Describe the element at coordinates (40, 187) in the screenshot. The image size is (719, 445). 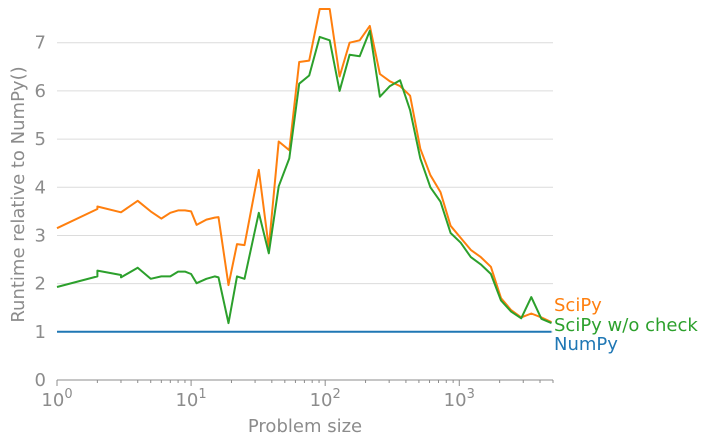
I see `y-tick-label-4: 4` at that location.